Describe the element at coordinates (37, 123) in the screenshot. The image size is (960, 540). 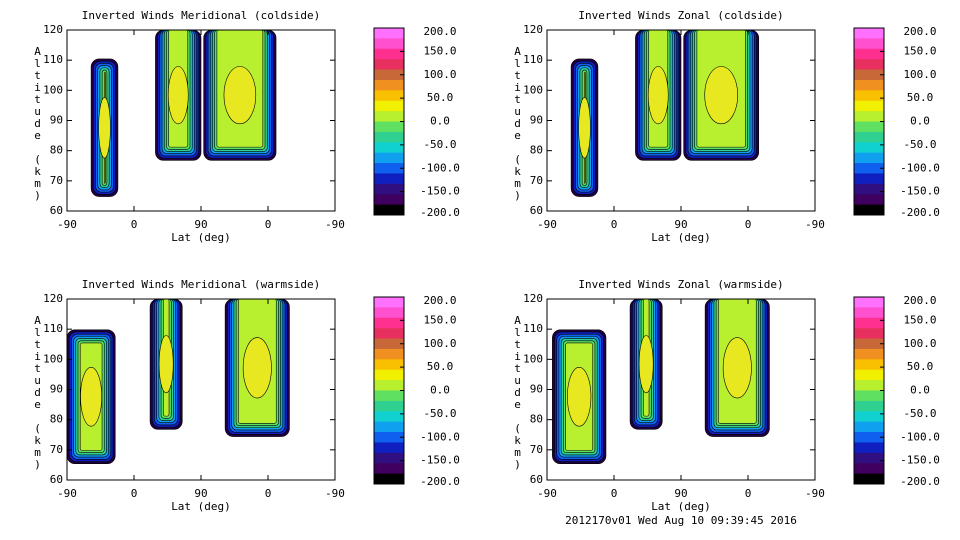
I see `y-axis-label: Altitude (km)` at that location.